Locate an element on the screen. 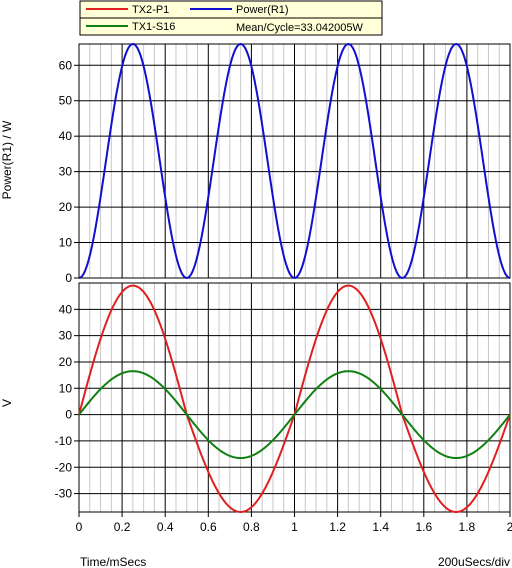 This screenshot has height=568, width=512. x-tick-label: 0 is located at coordinates (79, 527).